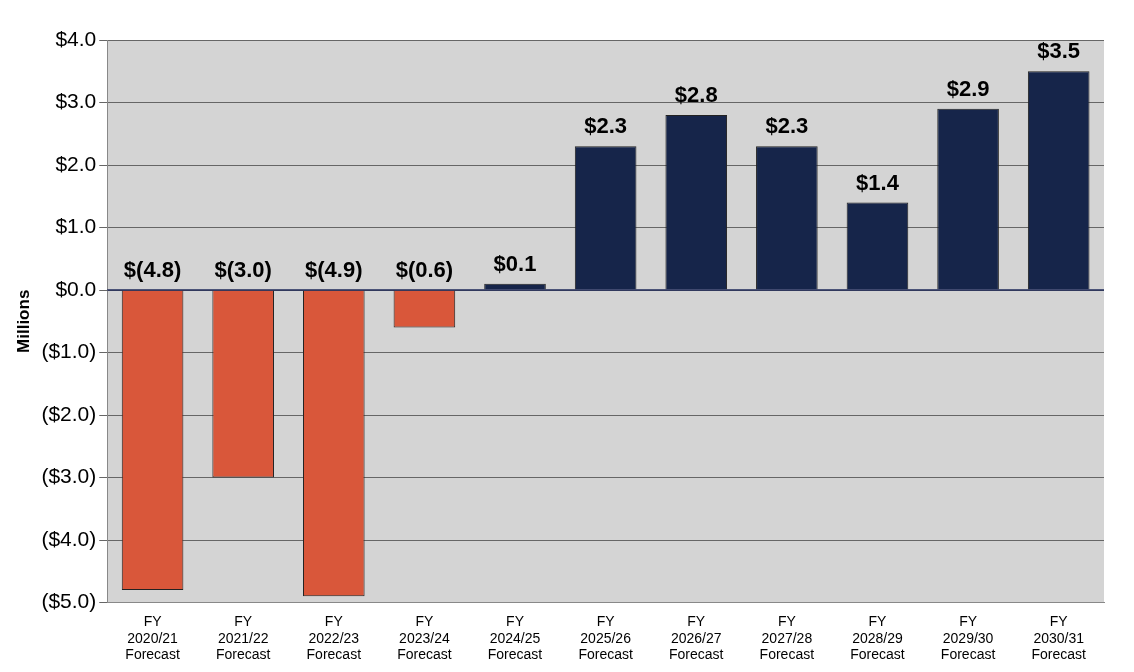 The image size is (1134, 672). I want to click on y-tick-label: ($2.0), so click(69, 413).